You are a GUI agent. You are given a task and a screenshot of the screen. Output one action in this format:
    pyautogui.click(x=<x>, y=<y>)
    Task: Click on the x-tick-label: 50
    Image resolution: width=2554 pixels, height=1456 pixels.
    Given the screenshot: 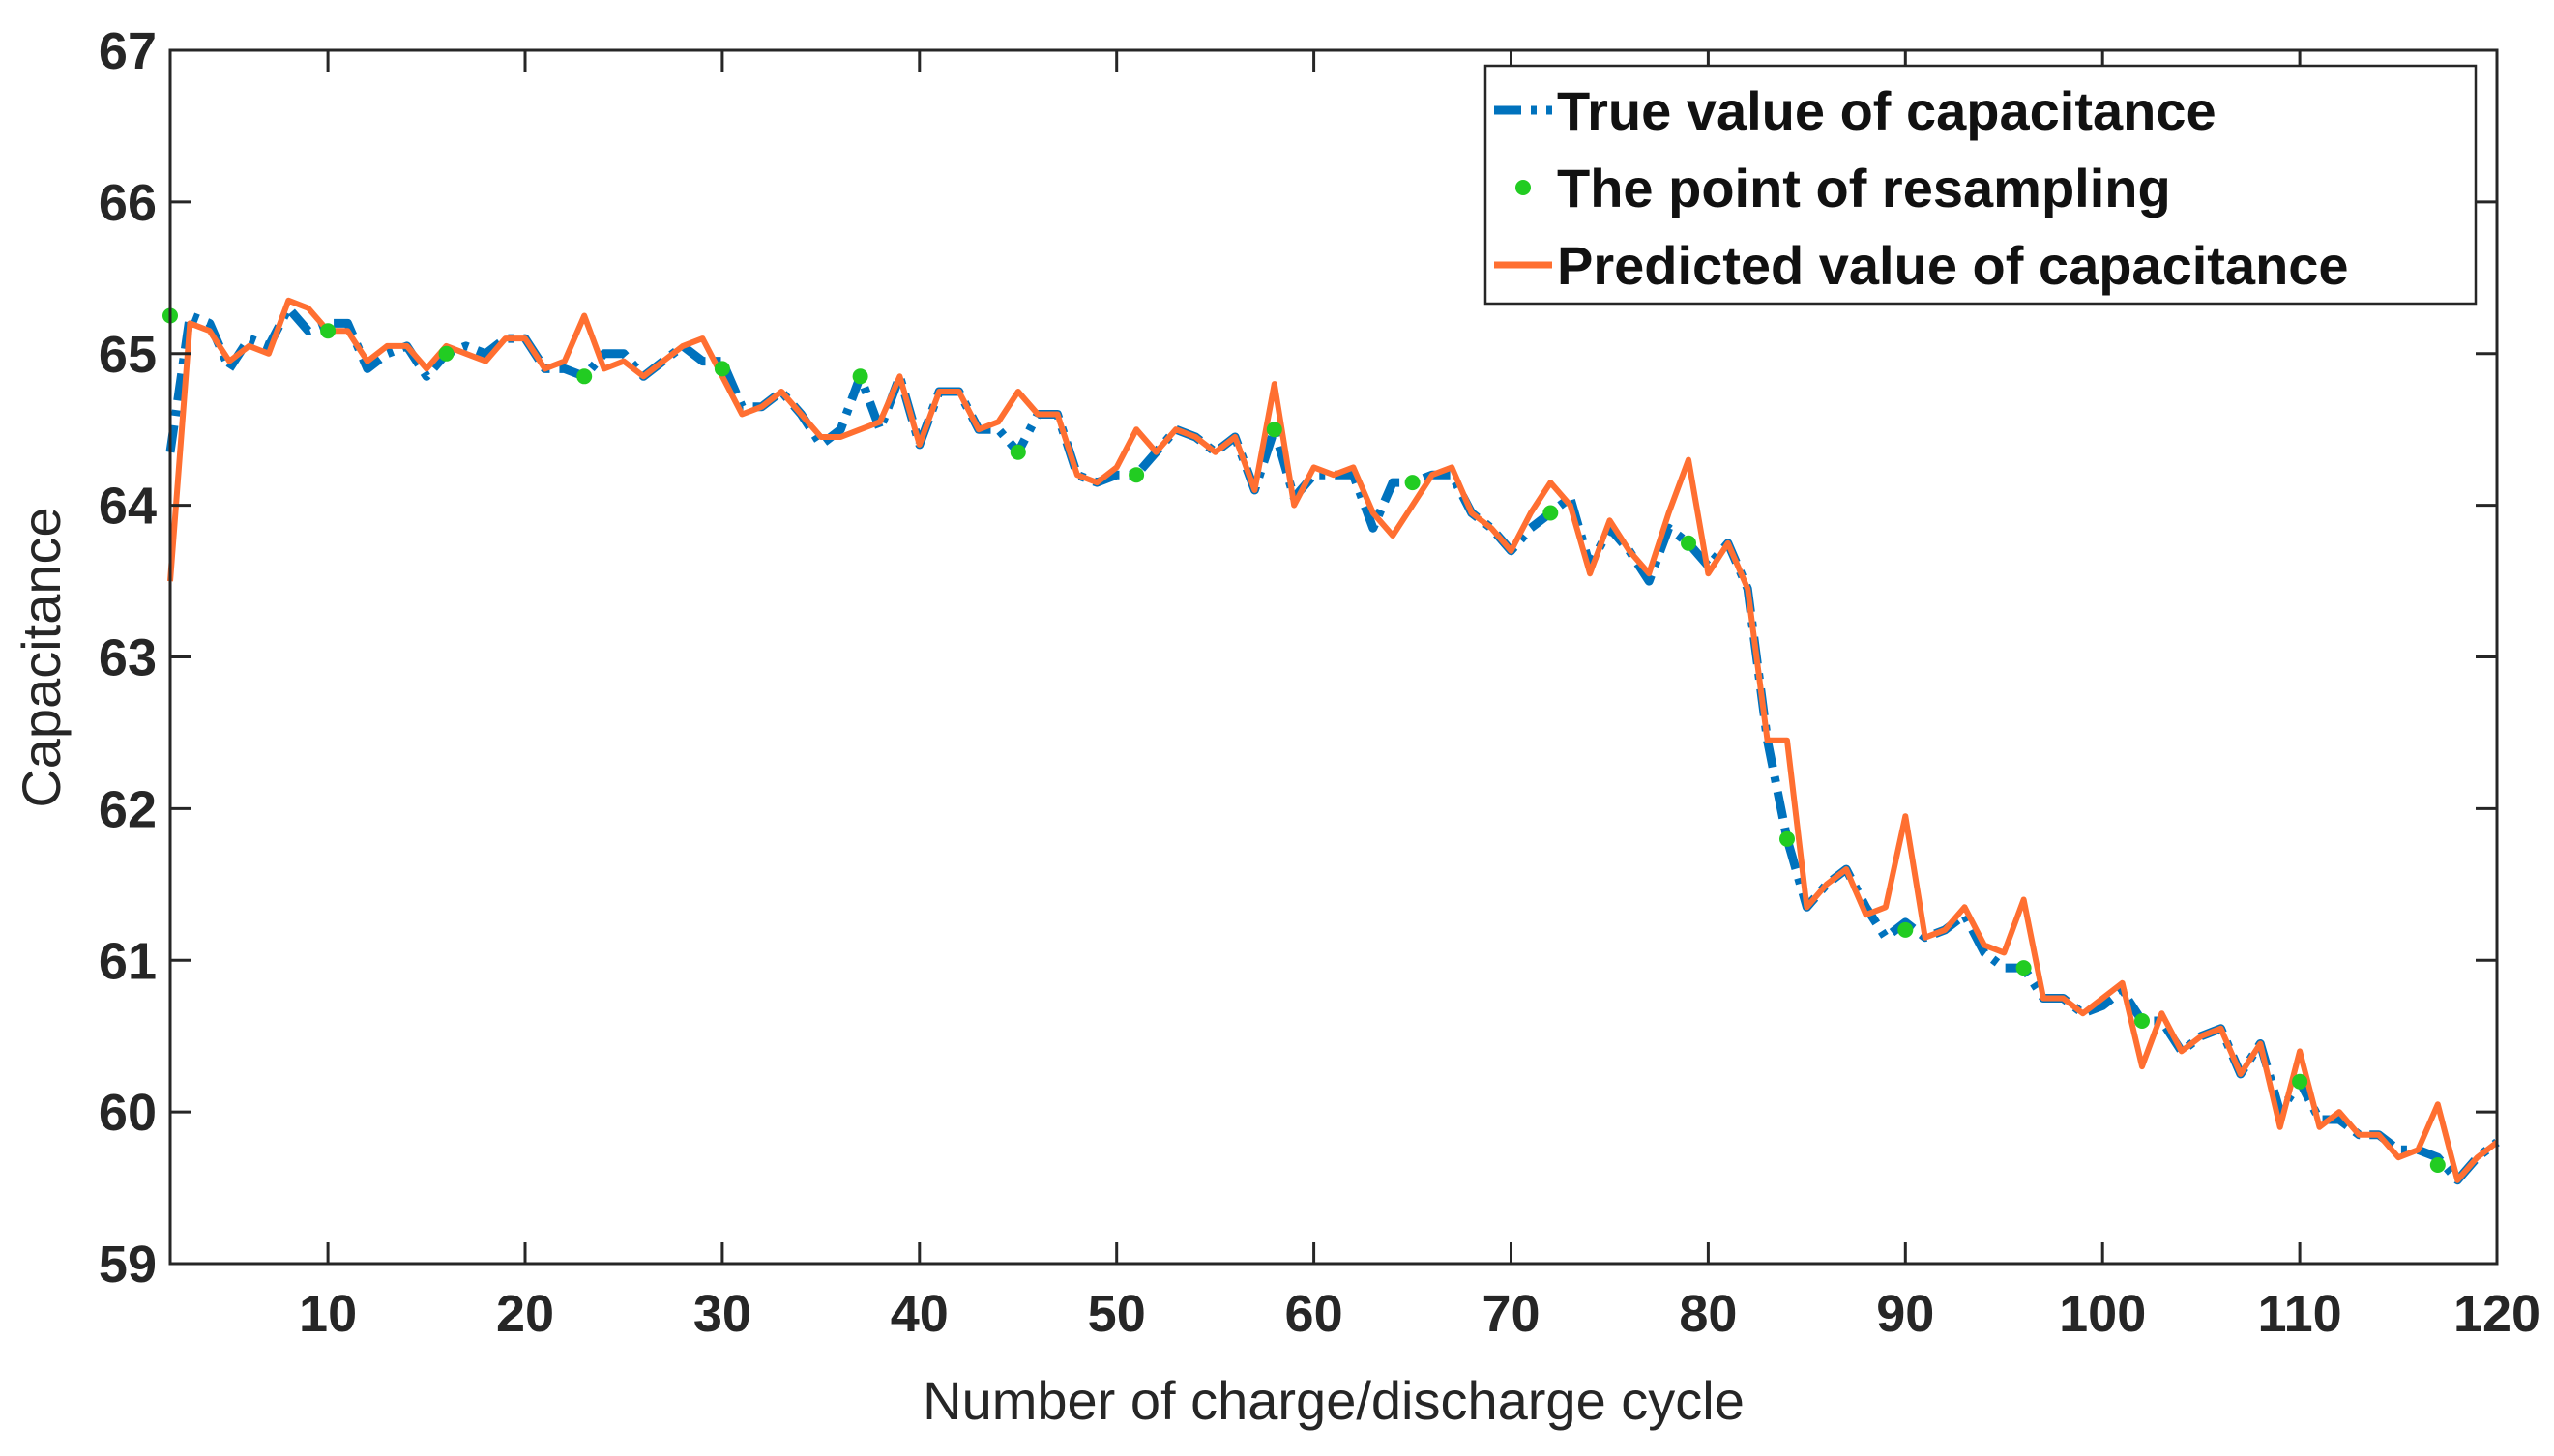 What is the action you would take?
    pyautogui.click(x=1117, y=1314)
    